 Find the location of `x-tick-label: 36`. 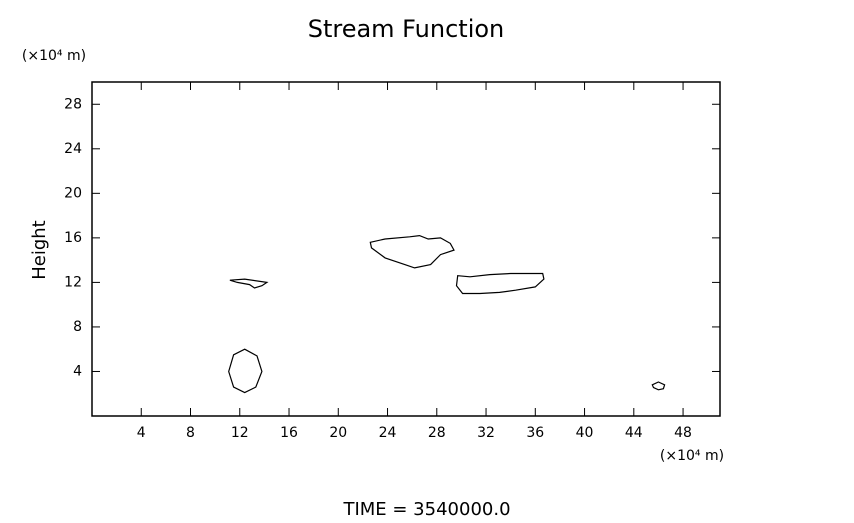

x-tick-label: 36 is located at coordinates (535, 433).